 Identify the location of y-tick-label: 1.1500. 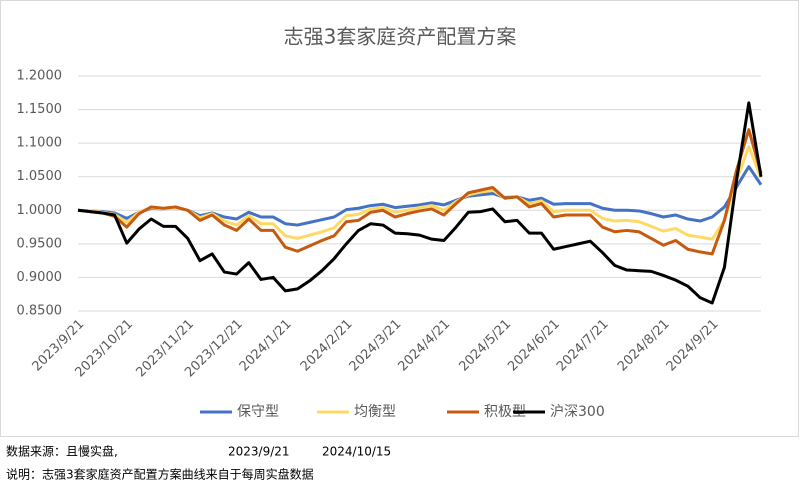
(40, 109).